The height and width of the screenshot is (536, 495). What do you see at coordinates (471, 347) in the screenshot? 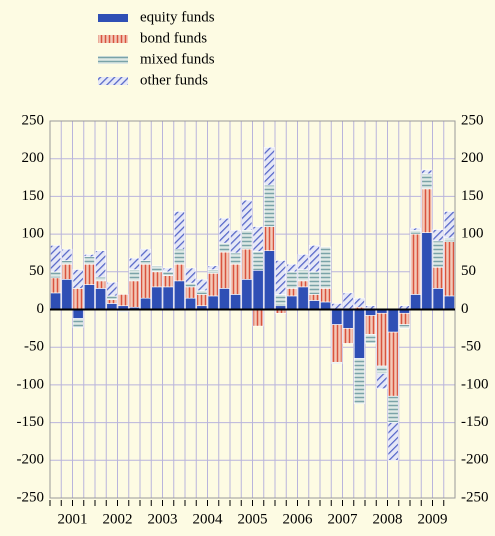
I see `y2-tick-label: -50` at bounding box center [471, 347].